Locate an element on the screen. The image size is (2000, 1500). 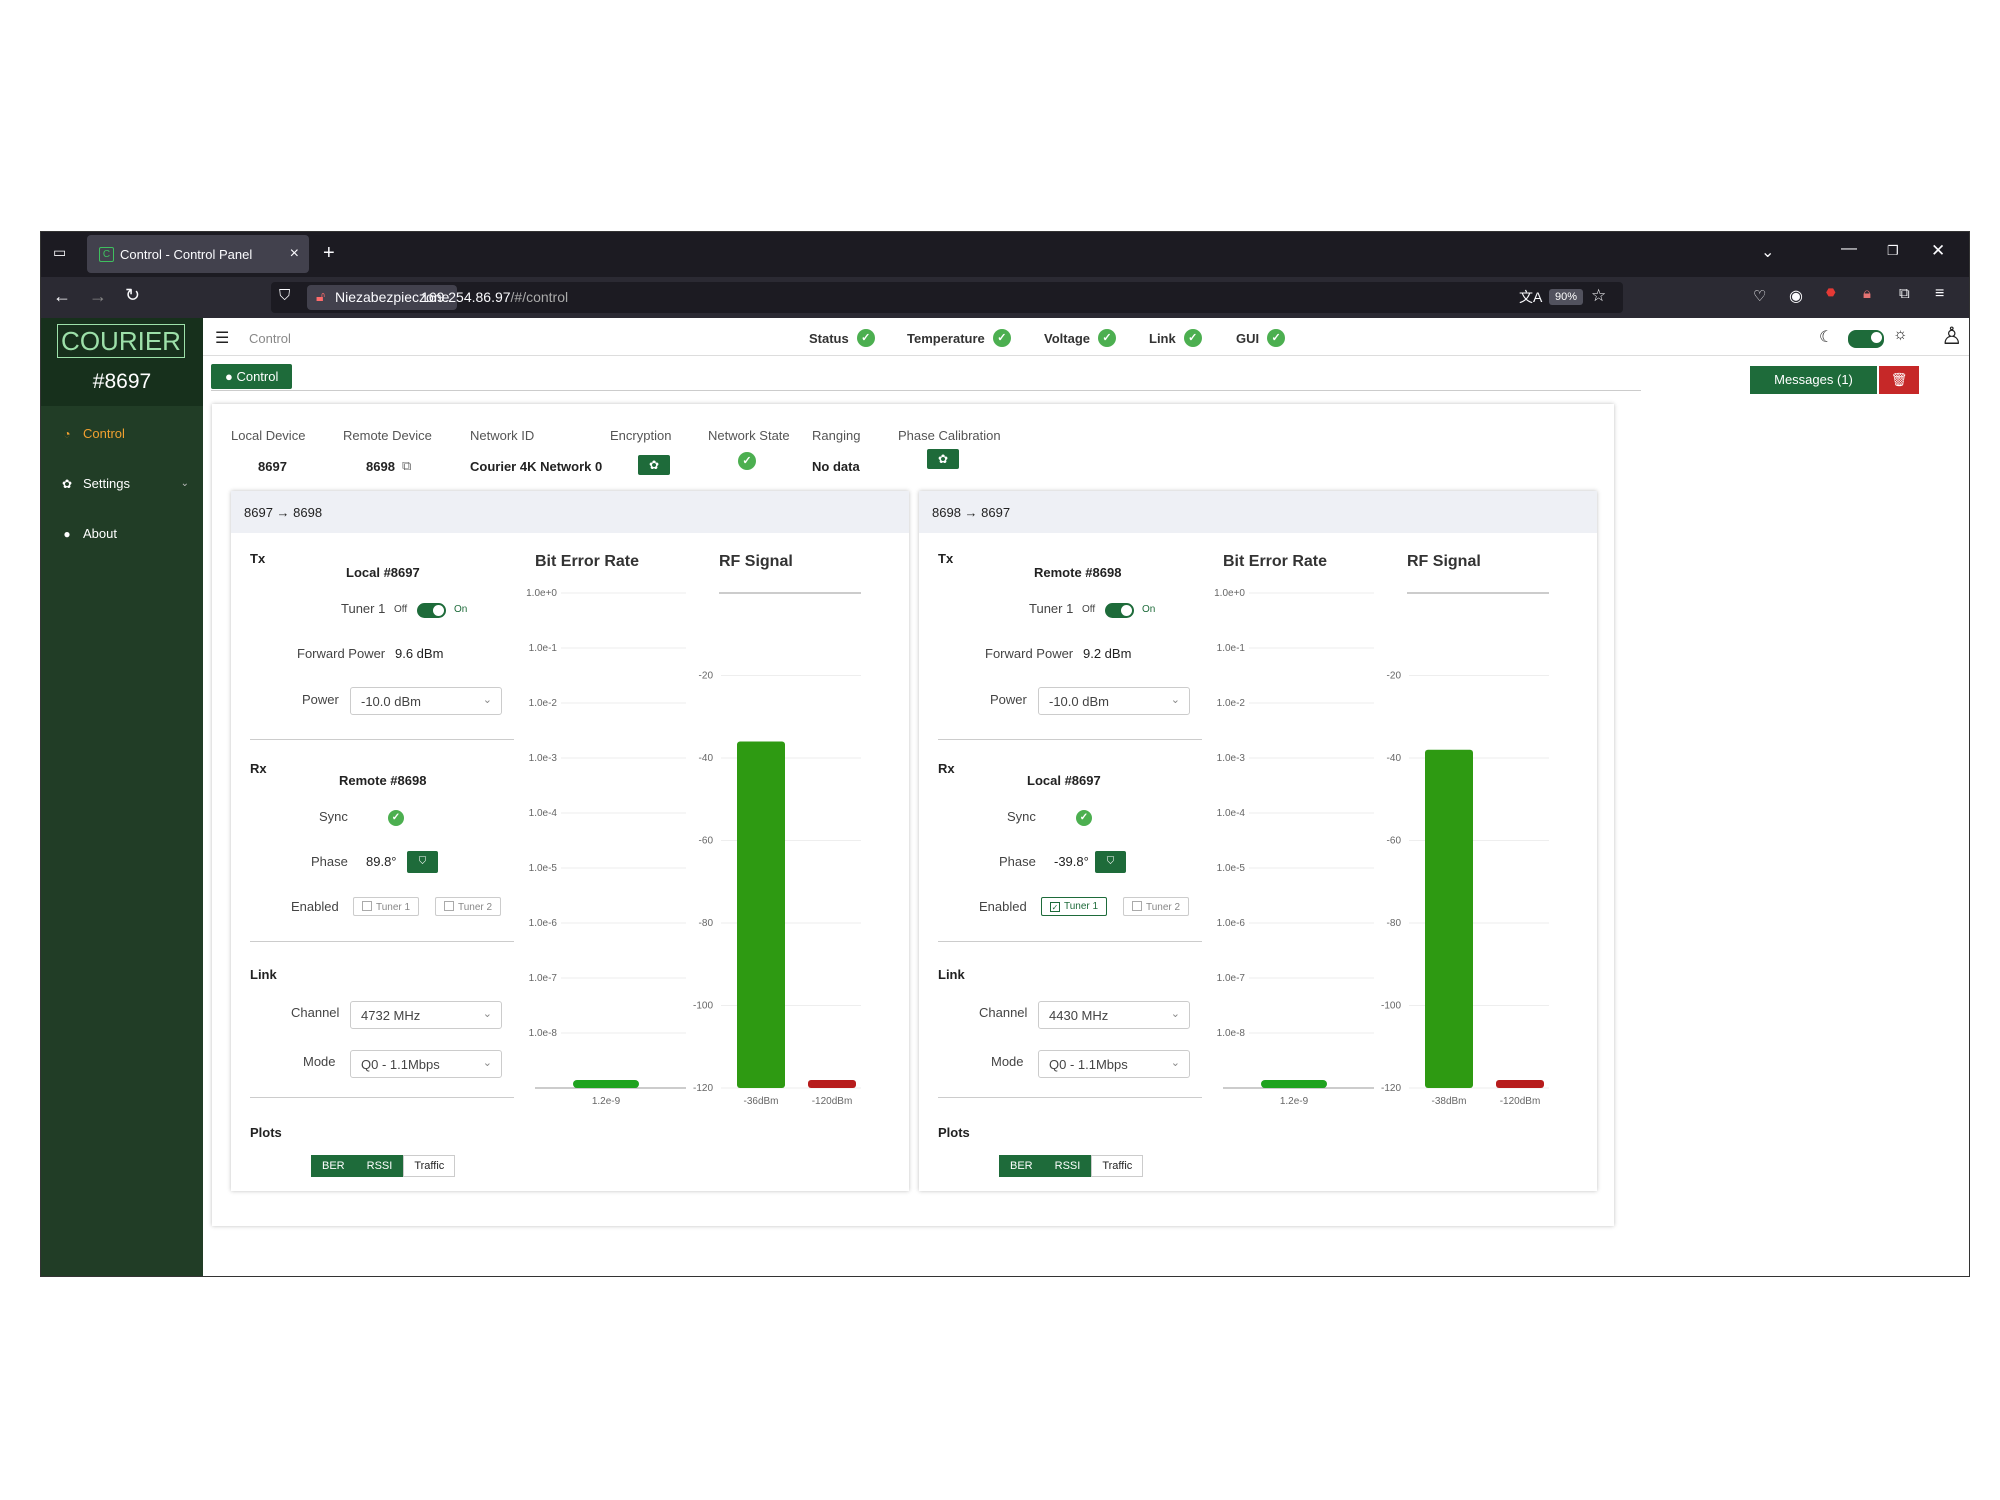
sidebar-item-label: About is located at coordinates (100, 533).